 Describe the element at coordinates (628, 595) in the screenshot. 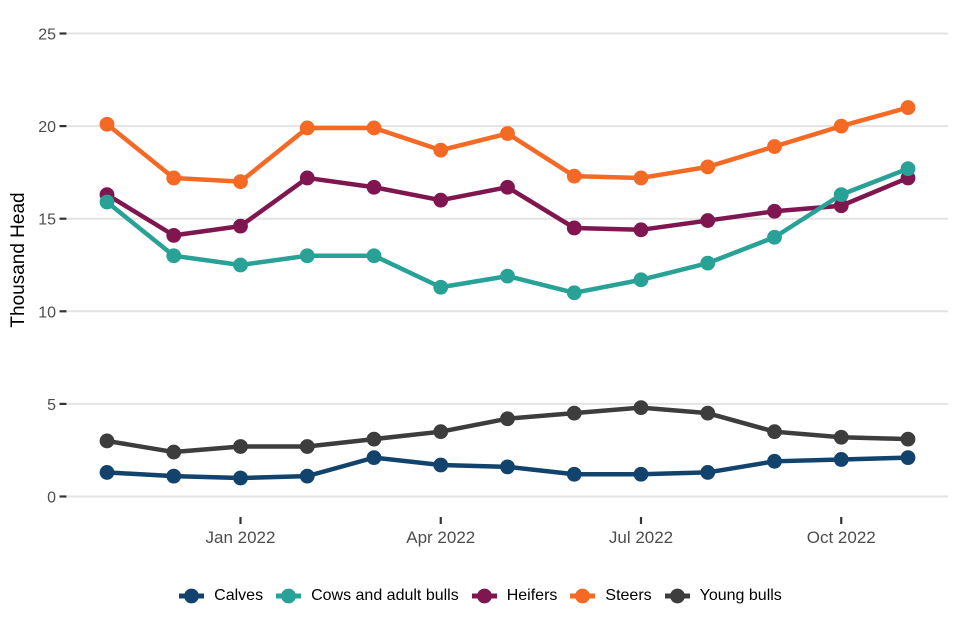

I see `legend-label: Steers` at that location.